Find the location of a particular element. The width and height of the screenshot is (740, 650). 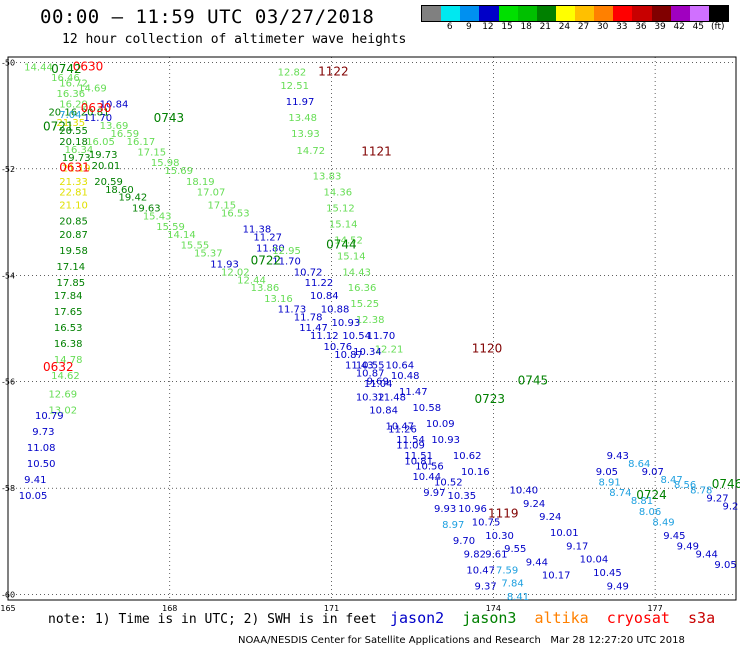

pass-time-label: 0742 is located at coordinates (66, 69).